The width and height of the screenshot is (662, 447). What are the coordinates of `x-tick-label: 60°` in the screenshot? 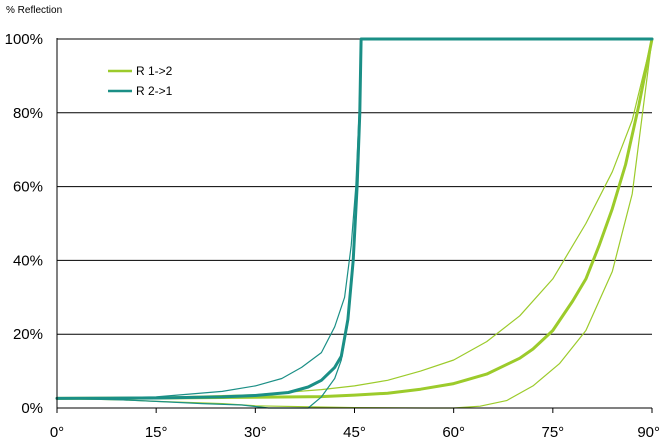 It's located at (453, 432).